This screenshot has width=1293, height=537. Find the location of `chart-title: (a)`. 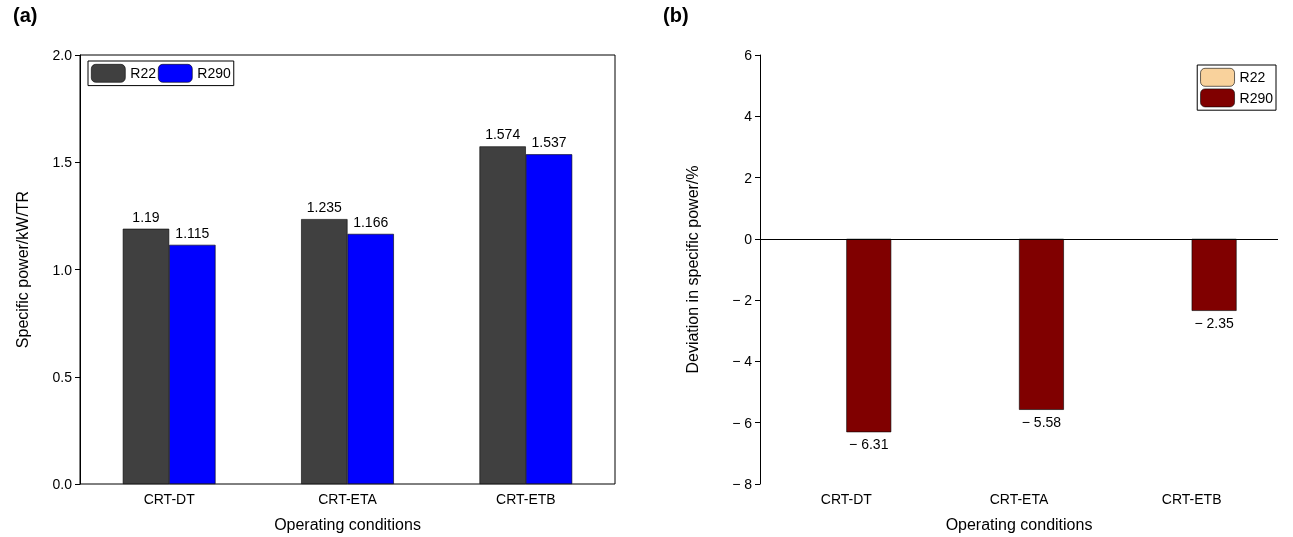

chart-title: (a) is located at coordinates (25, 15).